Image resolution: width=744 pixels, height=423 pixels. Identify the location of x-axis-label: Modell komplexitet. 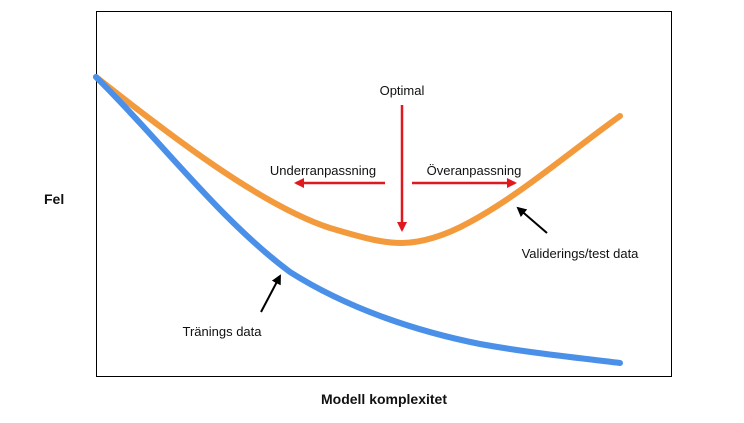
(384, 399).